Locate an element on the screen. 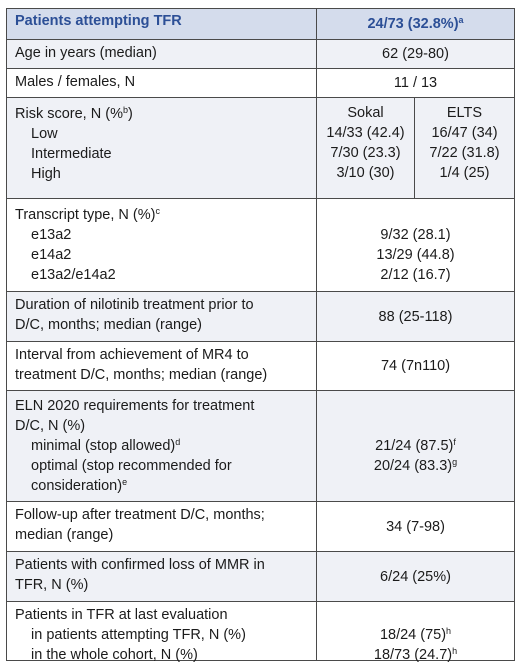  risk-label-close: ) is located at coordinates (130, 114).